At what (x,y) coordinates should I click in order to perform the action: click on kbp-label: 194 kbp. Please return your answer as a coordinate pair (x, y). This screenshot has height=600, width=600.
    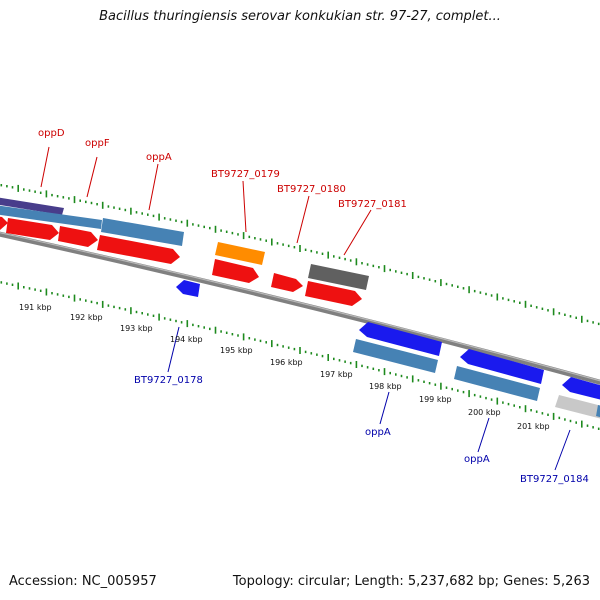
    Looking at the image, I should click on (186, 339).